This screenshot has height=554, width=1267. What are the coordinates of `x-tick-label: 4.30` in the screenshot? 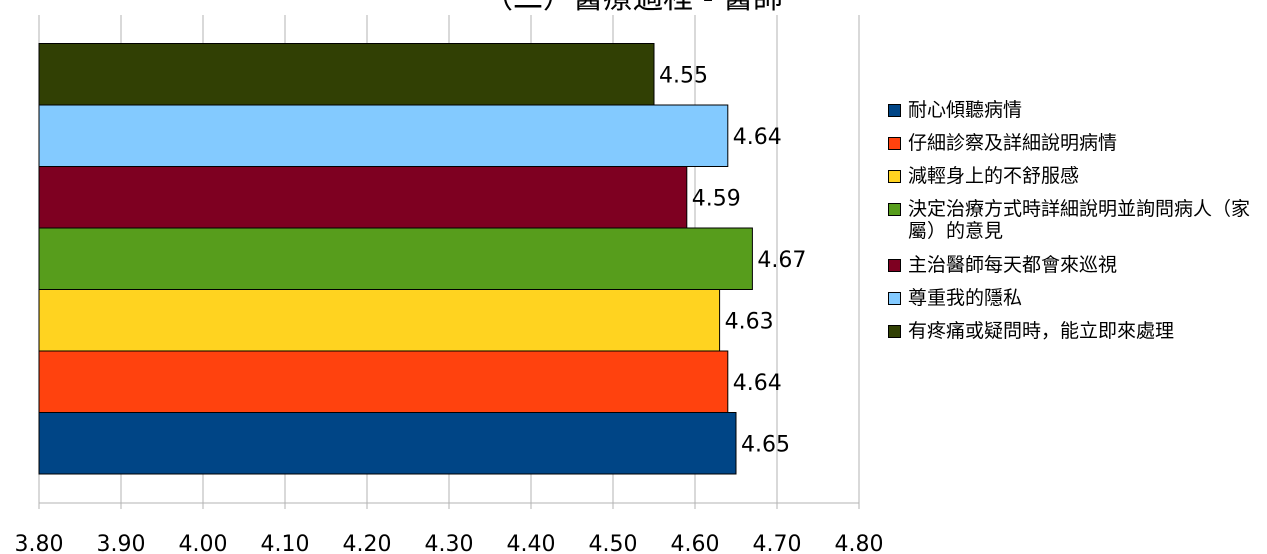 It's located at (449, 543).